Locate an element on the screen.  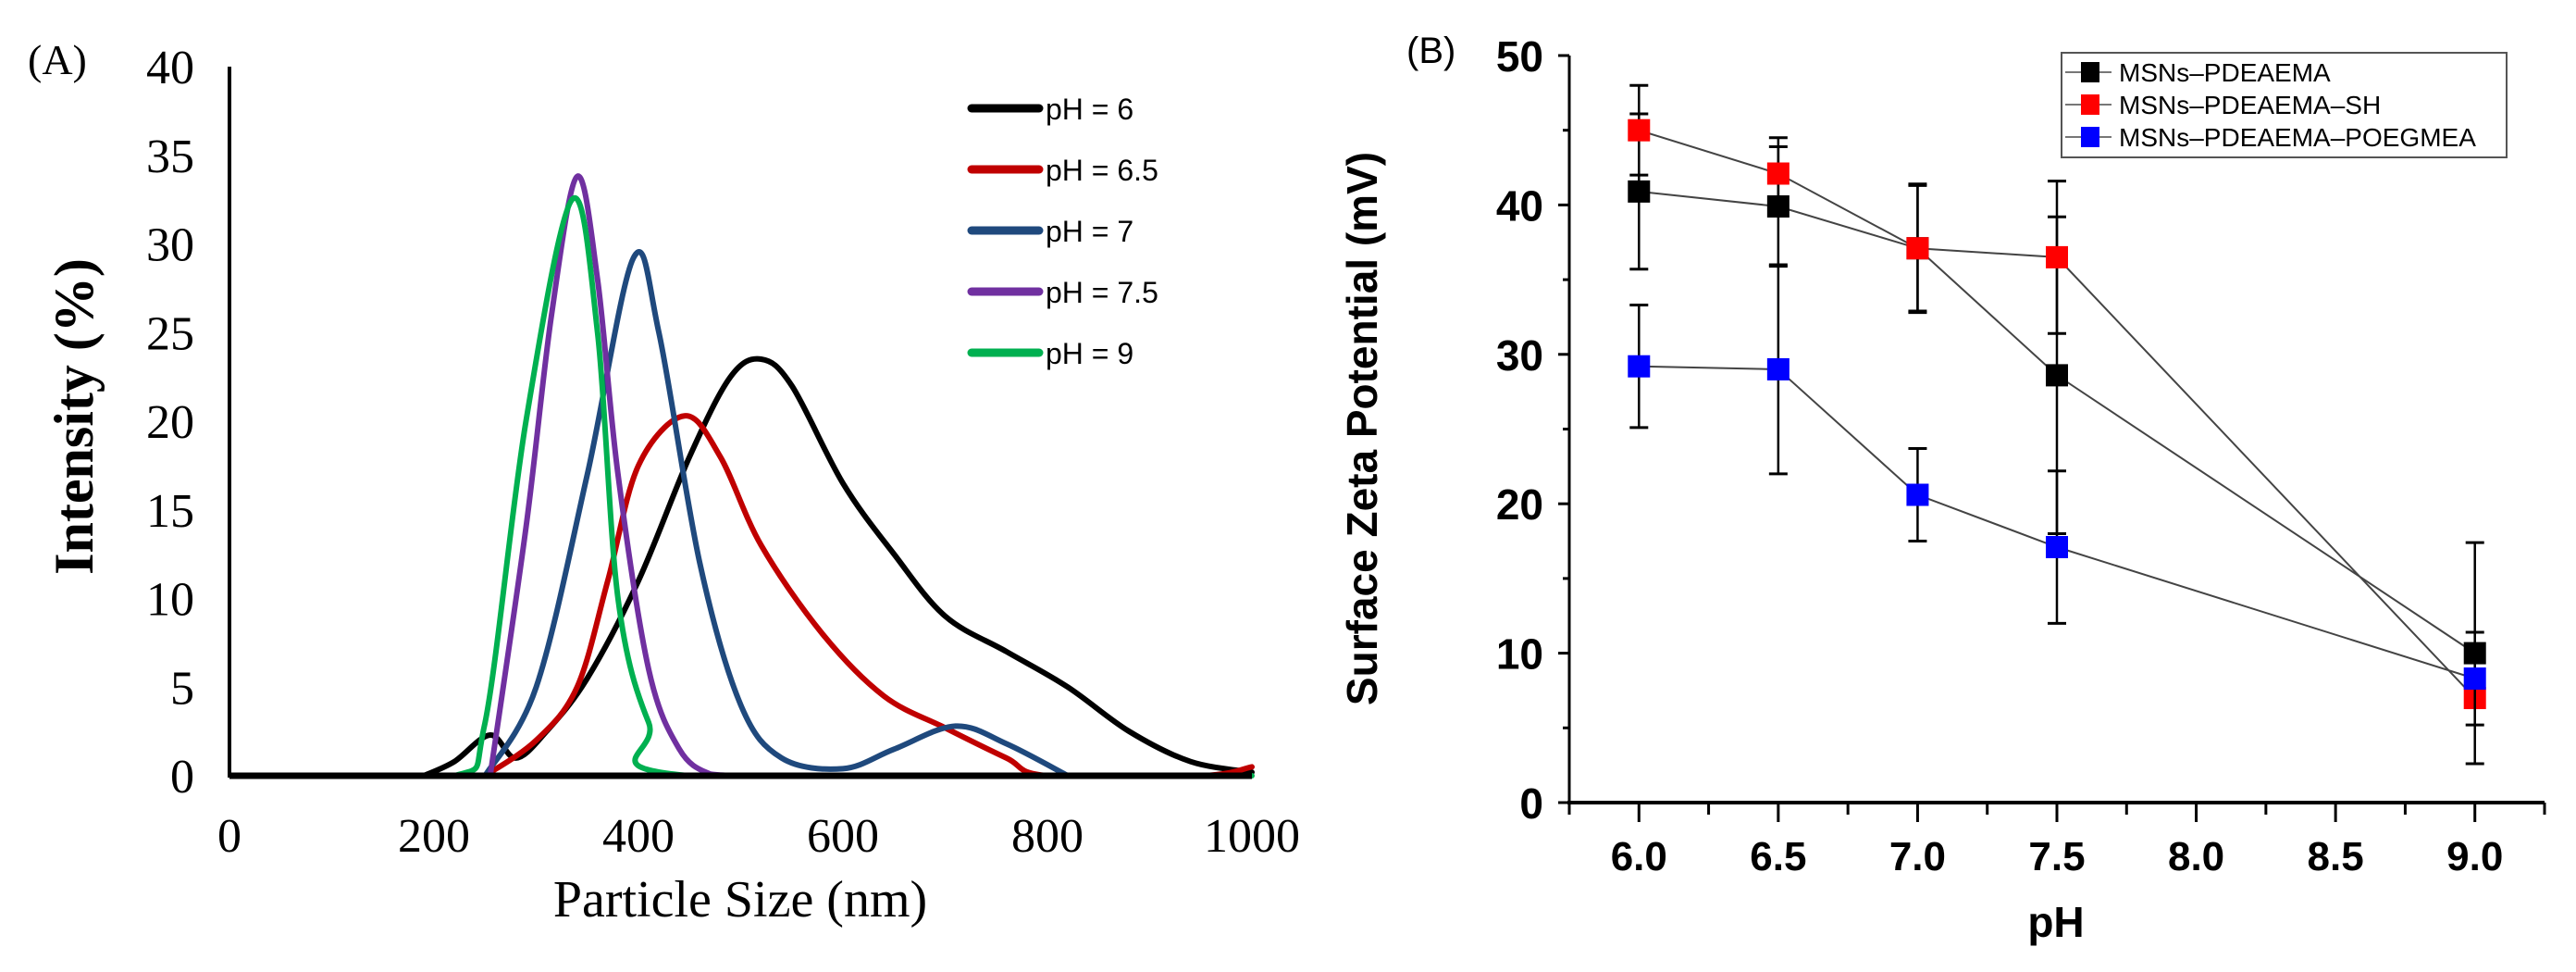
legend-label: MSNs–PDEAEMA–SH is located at coordinates (2250, 105).